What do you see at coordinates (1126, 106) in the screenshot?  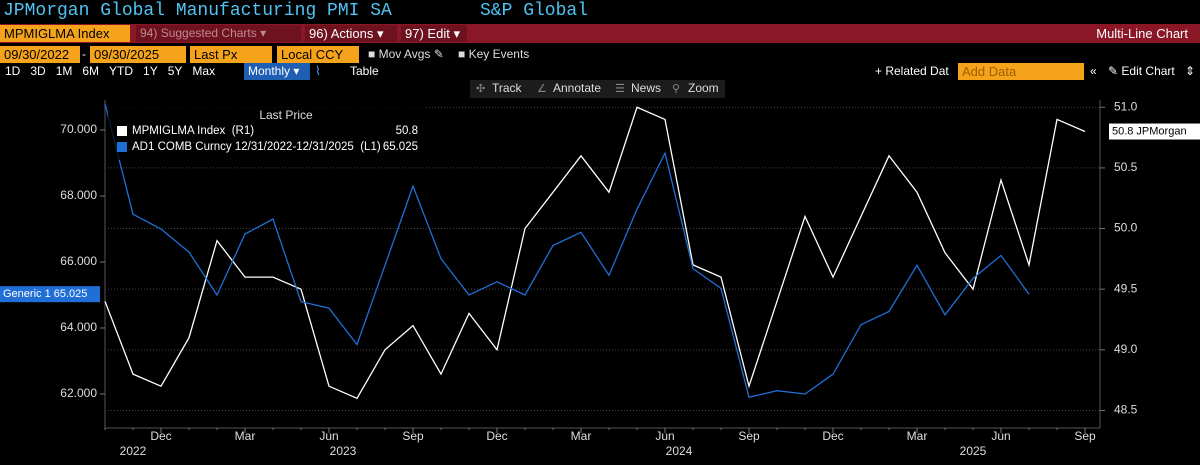 I see `y2-tick-label: 51.0` at bounding box center [1126, 106].